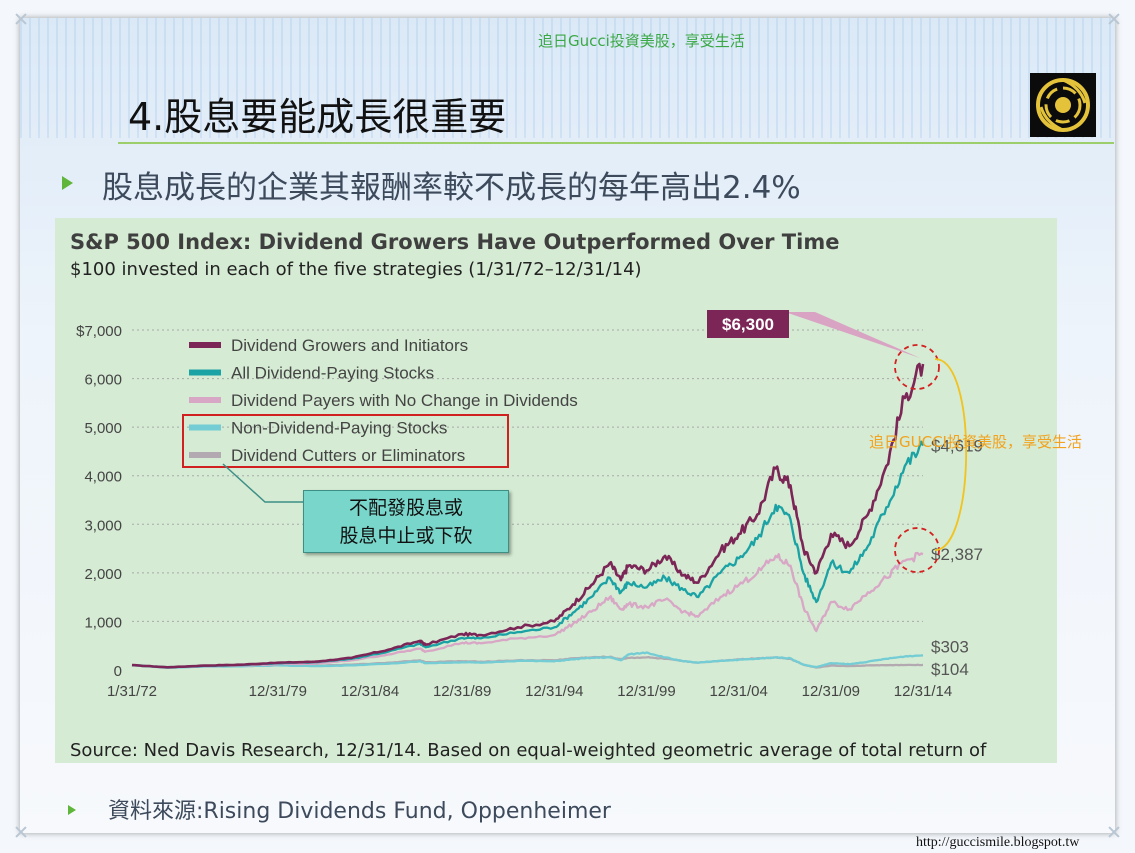  I want to click on y-tick-labels: 0 1,000 2,000 3,000 4,000 5,000 6,000 $7,000, so click(99, 501).